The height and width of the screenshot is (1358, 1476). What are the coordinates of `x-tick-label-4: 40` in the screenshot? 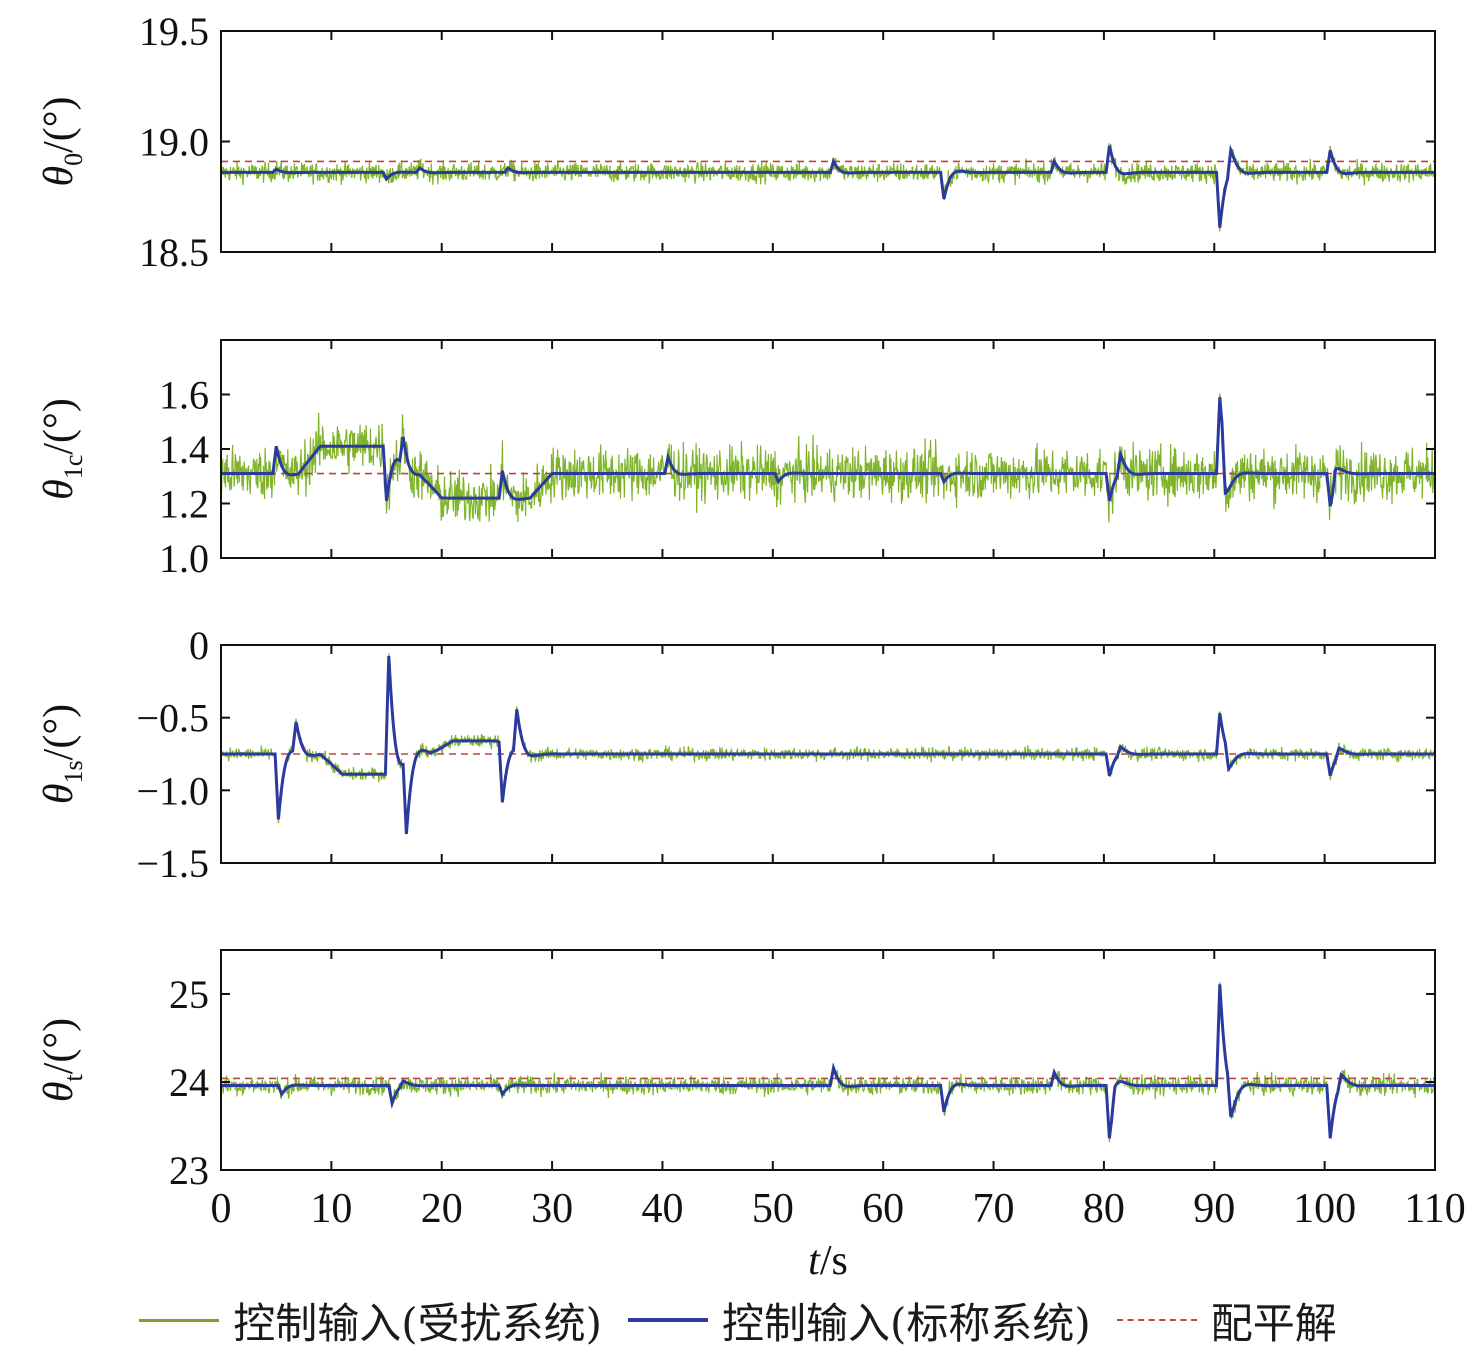 It's located at (662, 1209).